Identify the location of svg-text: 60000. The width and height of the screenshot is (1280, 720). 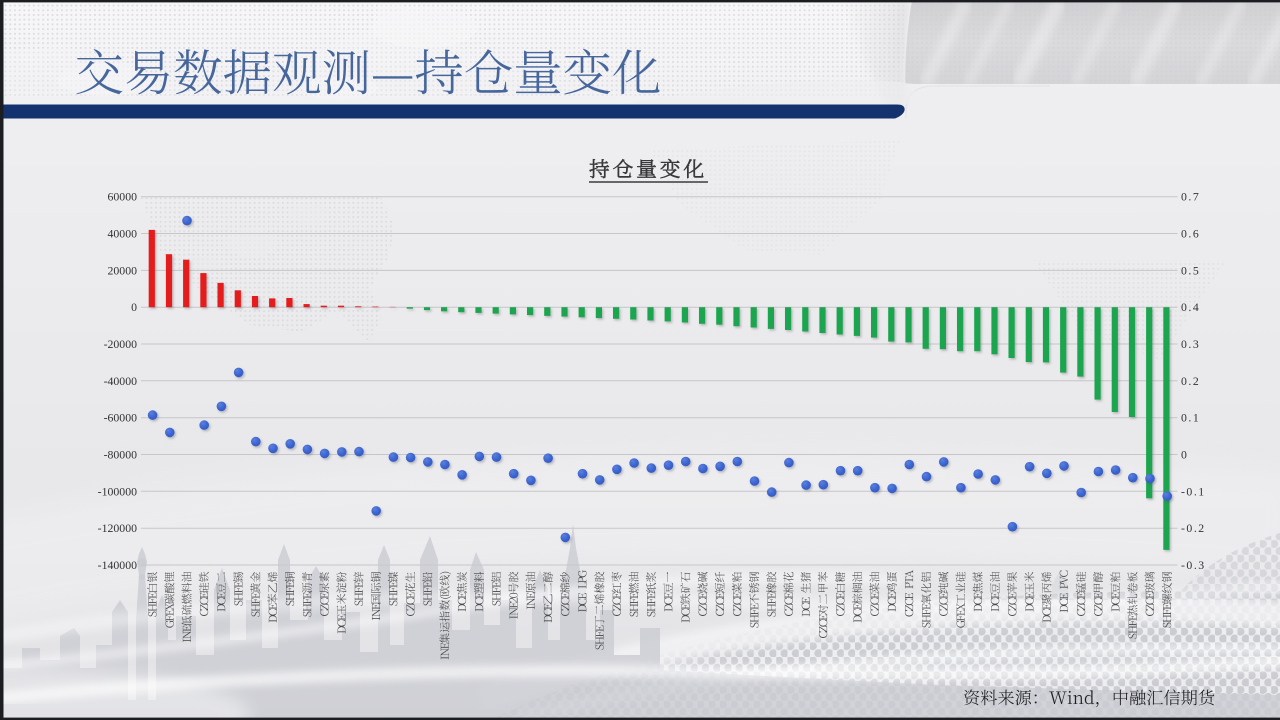
(123, 197).